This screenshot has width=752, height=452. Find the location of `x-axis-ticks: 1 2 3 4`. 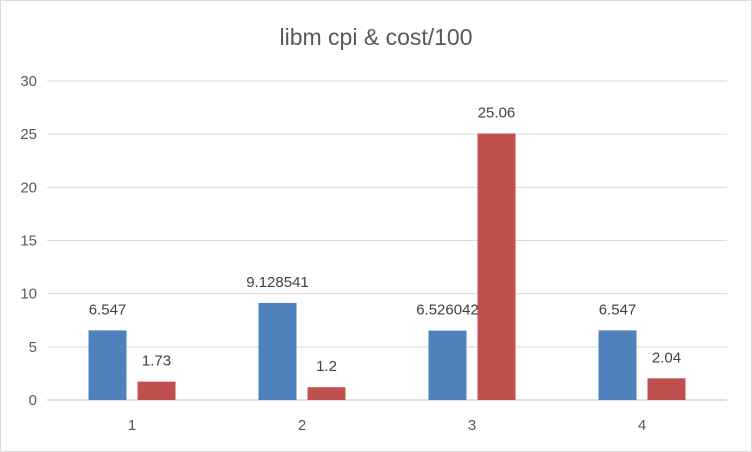

x-axis-ticks: 1 2 3 4 is located at coordinates (387, 425).